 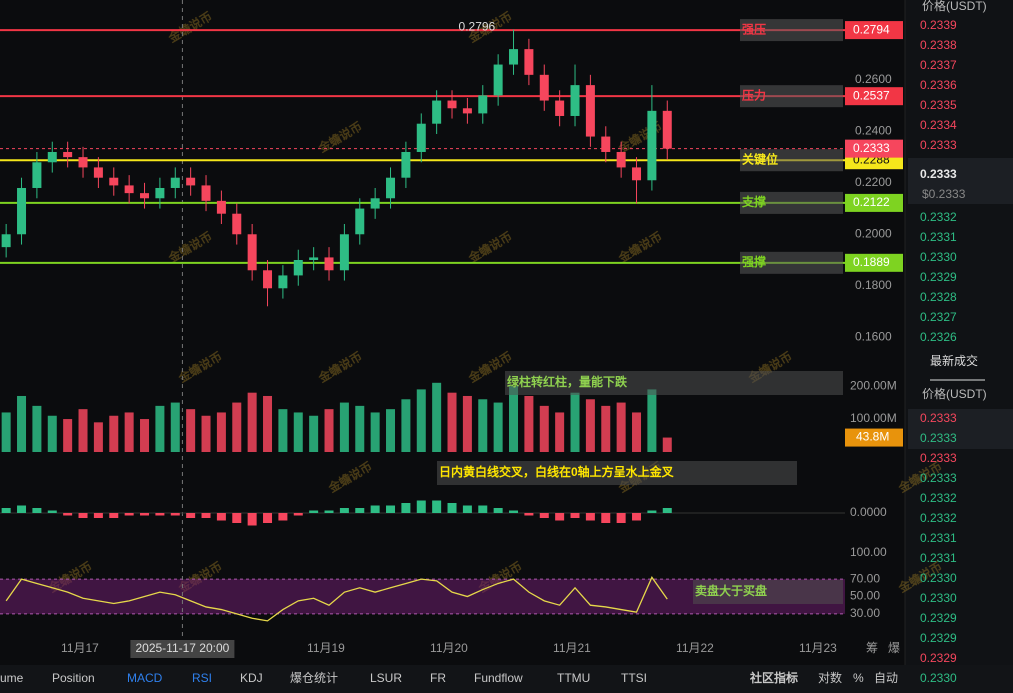 I want to click on toolbar-item: Fundflow, so click(x=498, y=678).